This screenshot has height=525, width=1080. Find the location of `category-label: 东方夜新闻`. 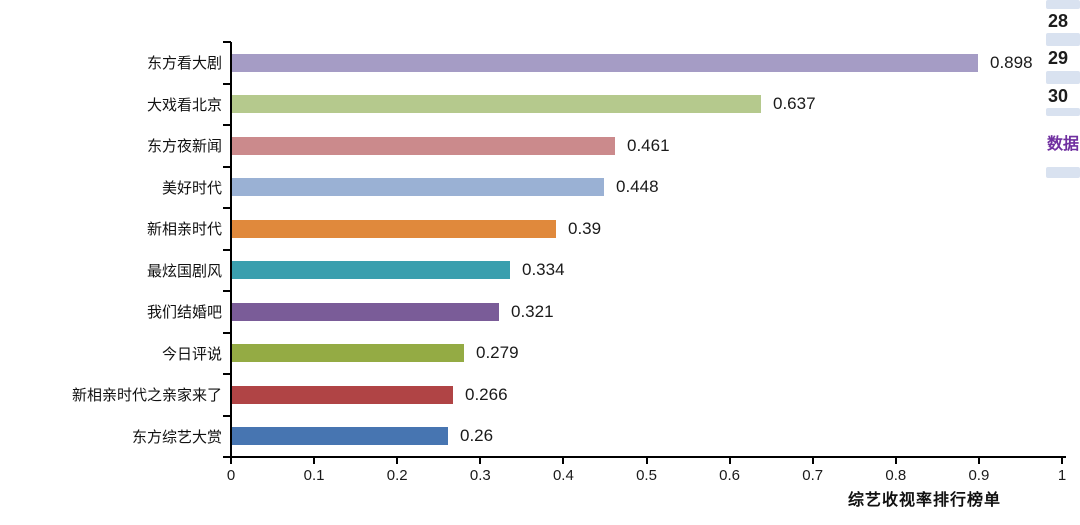

category-label: 东方夜新闻 is located at coordinates (184, 147).